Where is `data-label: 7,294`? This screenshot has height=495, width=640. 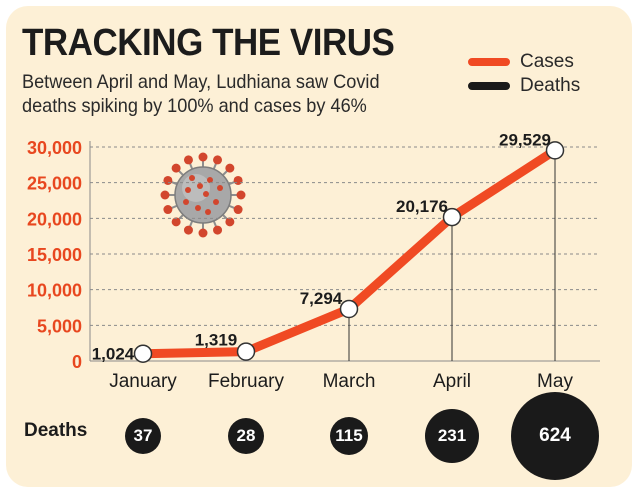
data-label: 7,294 is located at coordinates (321, 298).